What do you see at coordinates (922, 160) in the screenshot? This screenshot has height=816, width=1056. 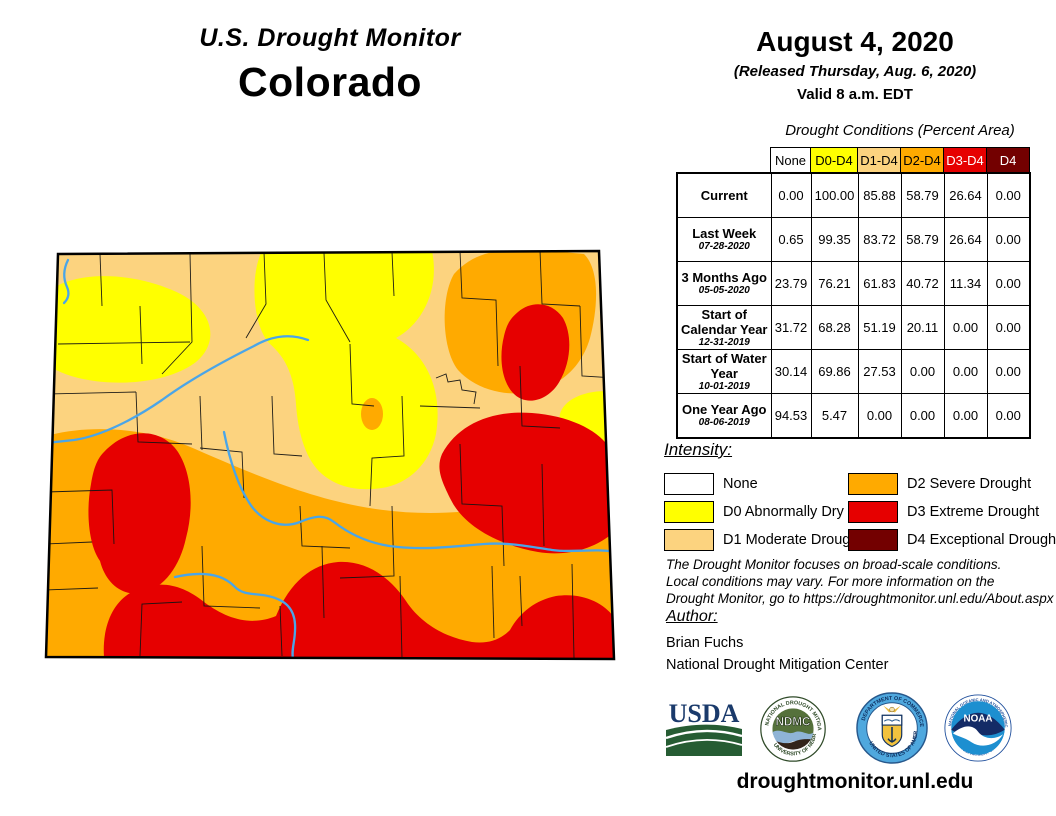 I see `column-header-d2d4: D2-D4` at bounding box center [922, 160].